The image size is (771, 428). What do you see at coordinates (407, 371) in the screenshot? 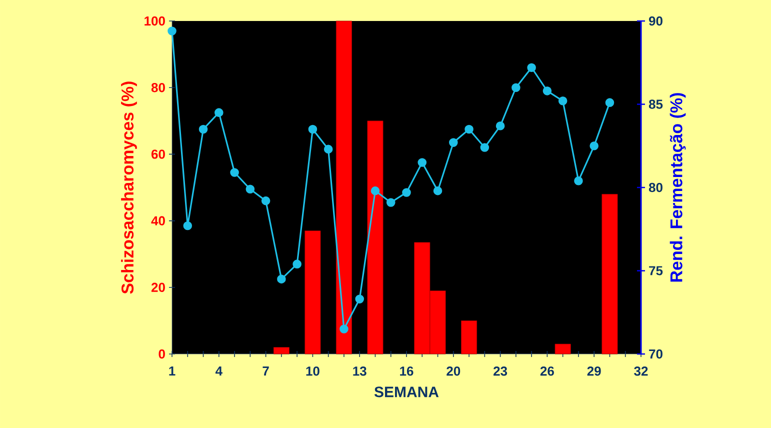
I see `x-tick-label: 16` at bounding box center [407, 371].